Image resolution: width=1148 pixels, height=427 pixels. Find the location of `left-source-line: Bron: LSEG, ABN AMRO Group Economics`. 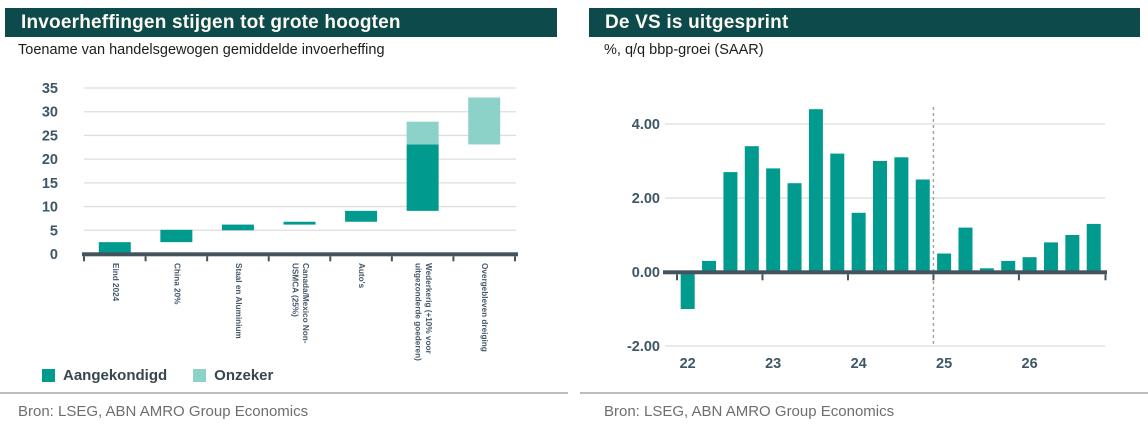

left-source-line: Bron: LSEG, ABN AMRO Group Economics is located at coordinates (163, 411).